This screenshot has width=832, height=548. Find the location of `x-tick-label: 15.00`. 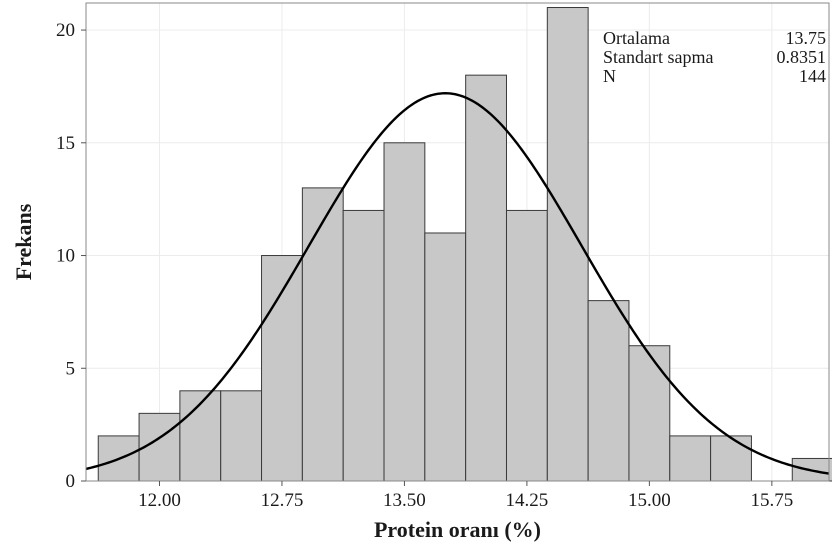

x-tick-label: 15.00 is located at coordinates (649, 500).